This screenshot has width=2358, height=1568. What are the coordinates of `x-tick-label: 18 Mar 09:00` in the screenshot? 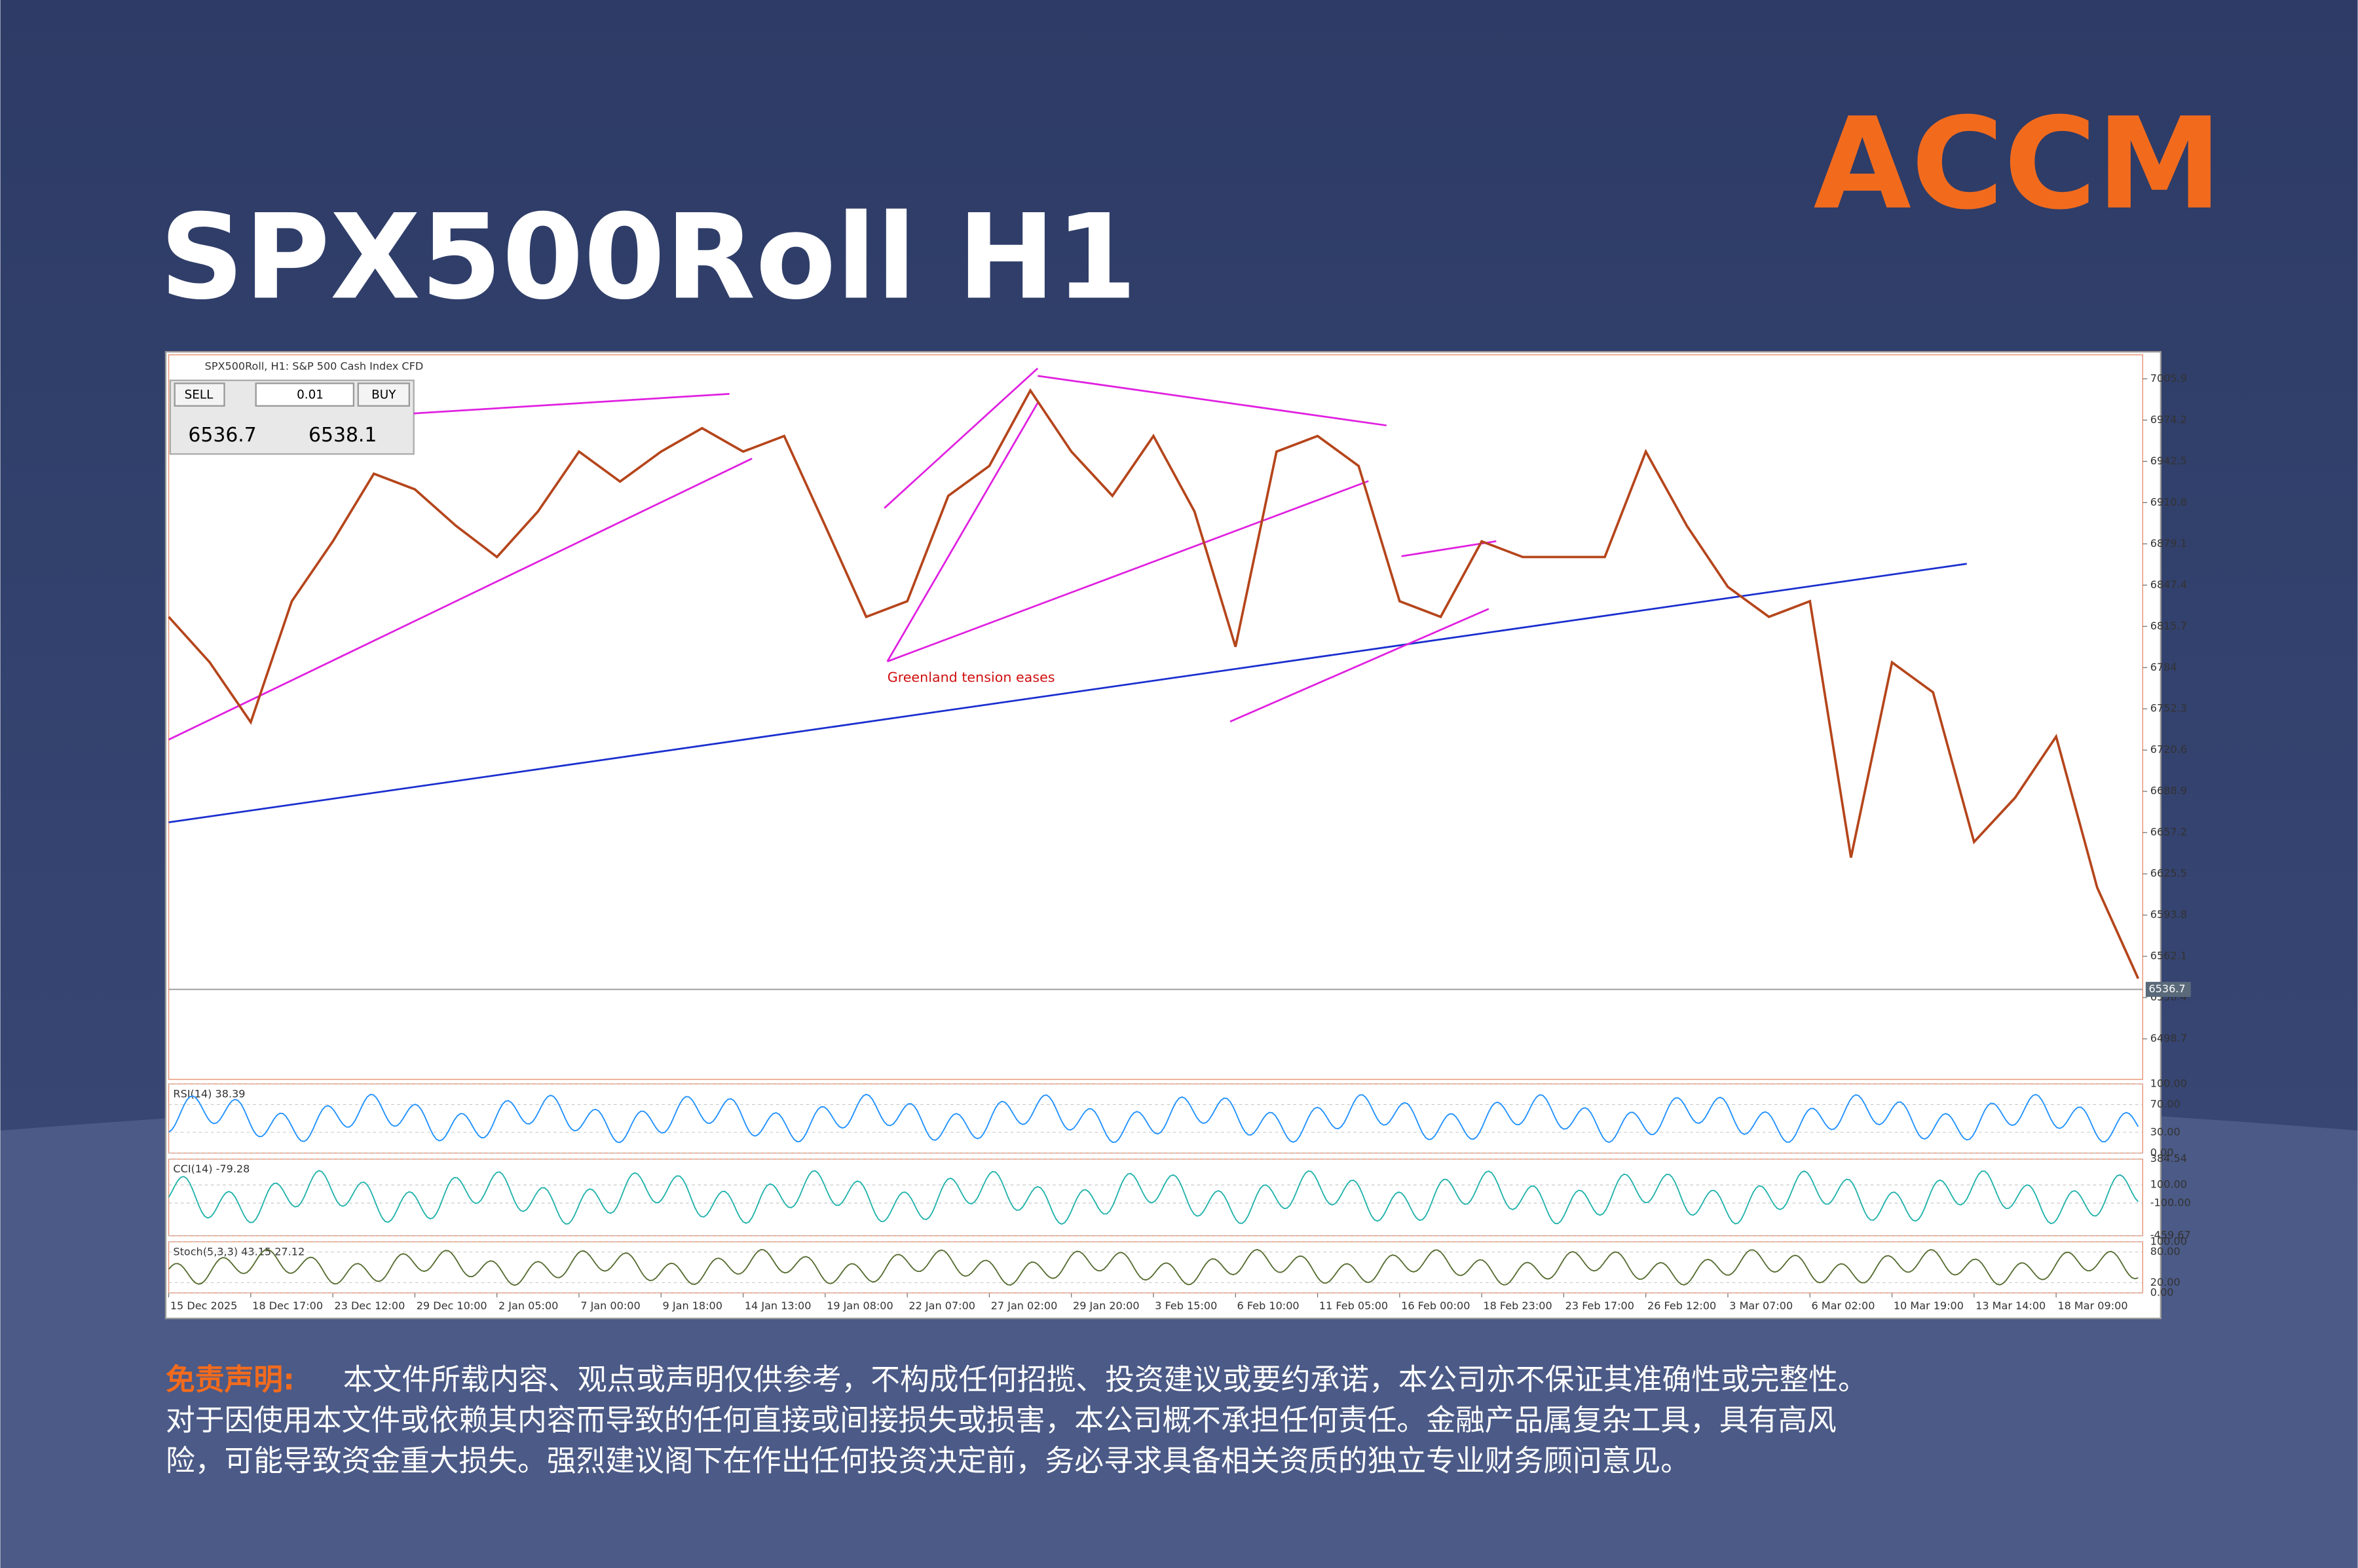 It's located at (2092, 1305).